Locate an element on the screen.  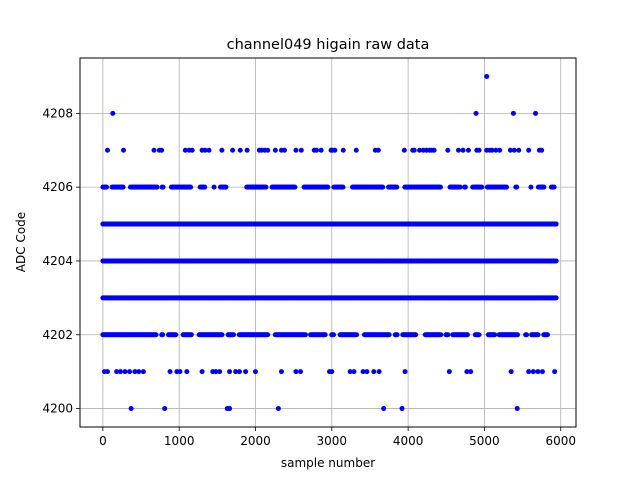
x-tick-label: 5000 is located at coordinates (484, 441).